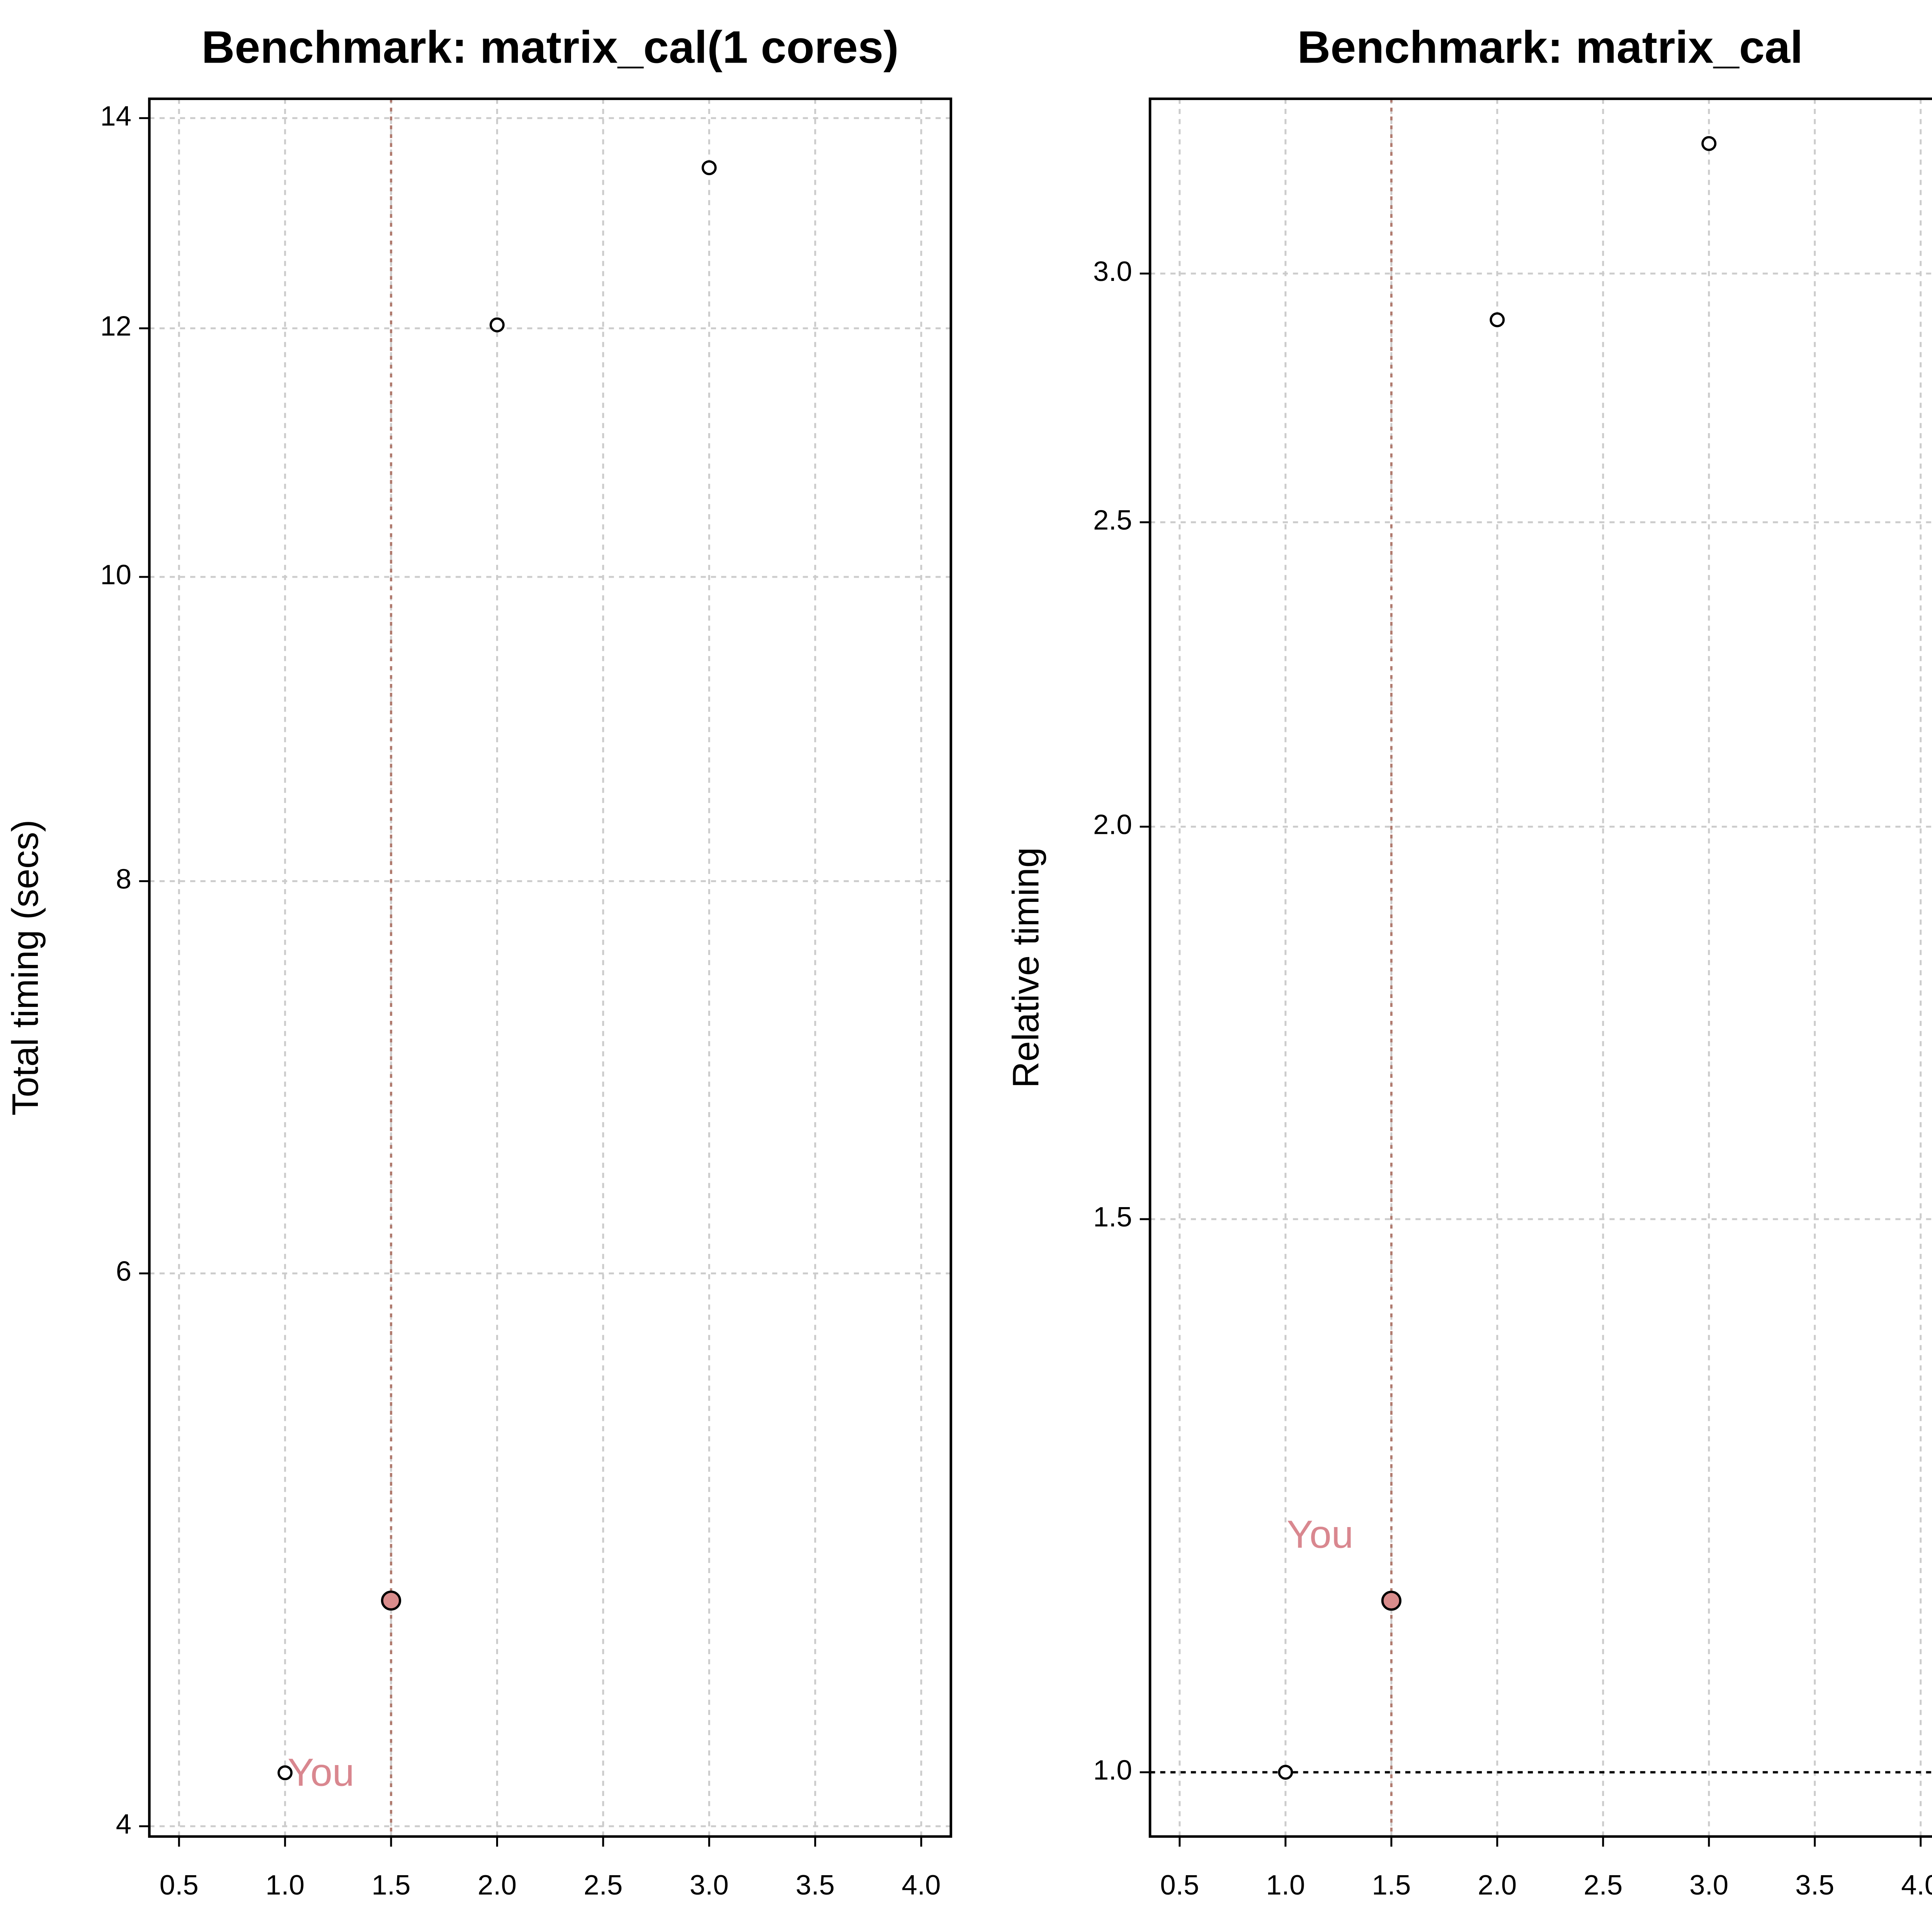 Image resolution: width=1932 pixels, height=1932 pixels. Describe the element at coordinates (1113, 1771) in the screenshot. I see `y-tick-label: 1.0` at that location.